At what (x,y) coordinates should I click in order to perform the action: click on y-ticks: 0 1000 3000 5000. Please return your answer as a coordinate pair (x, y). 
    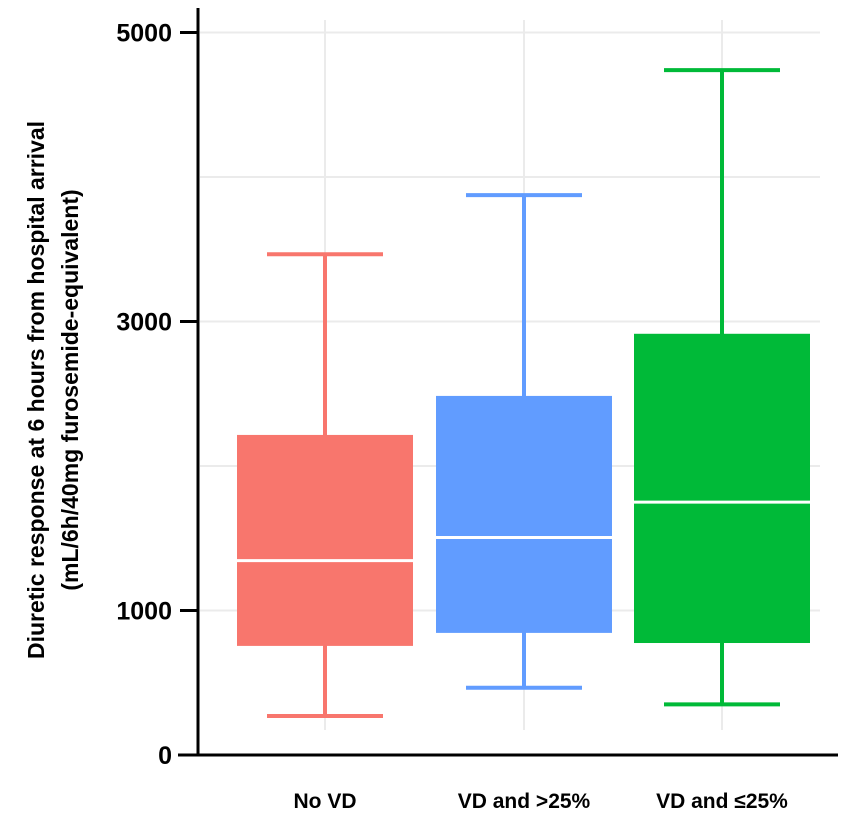
    Looking at the image, I should click on (157, 395).